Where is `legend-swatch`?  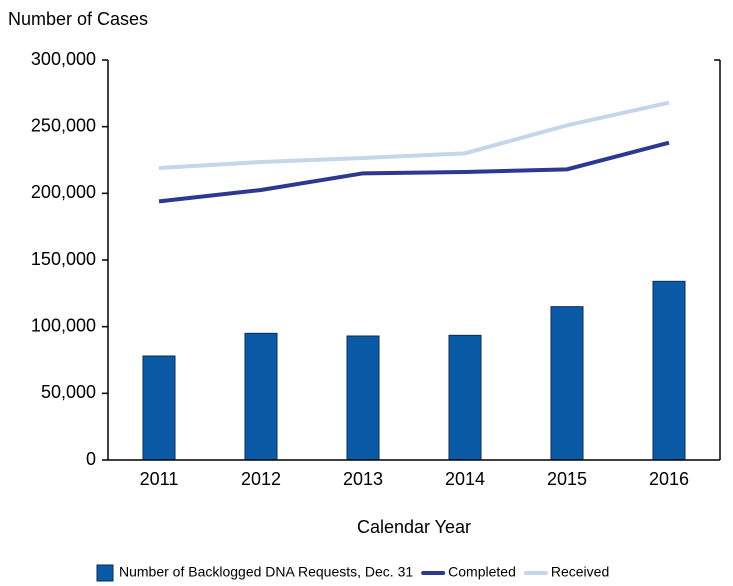 legend-swatch is located at coordinates (105, 573).